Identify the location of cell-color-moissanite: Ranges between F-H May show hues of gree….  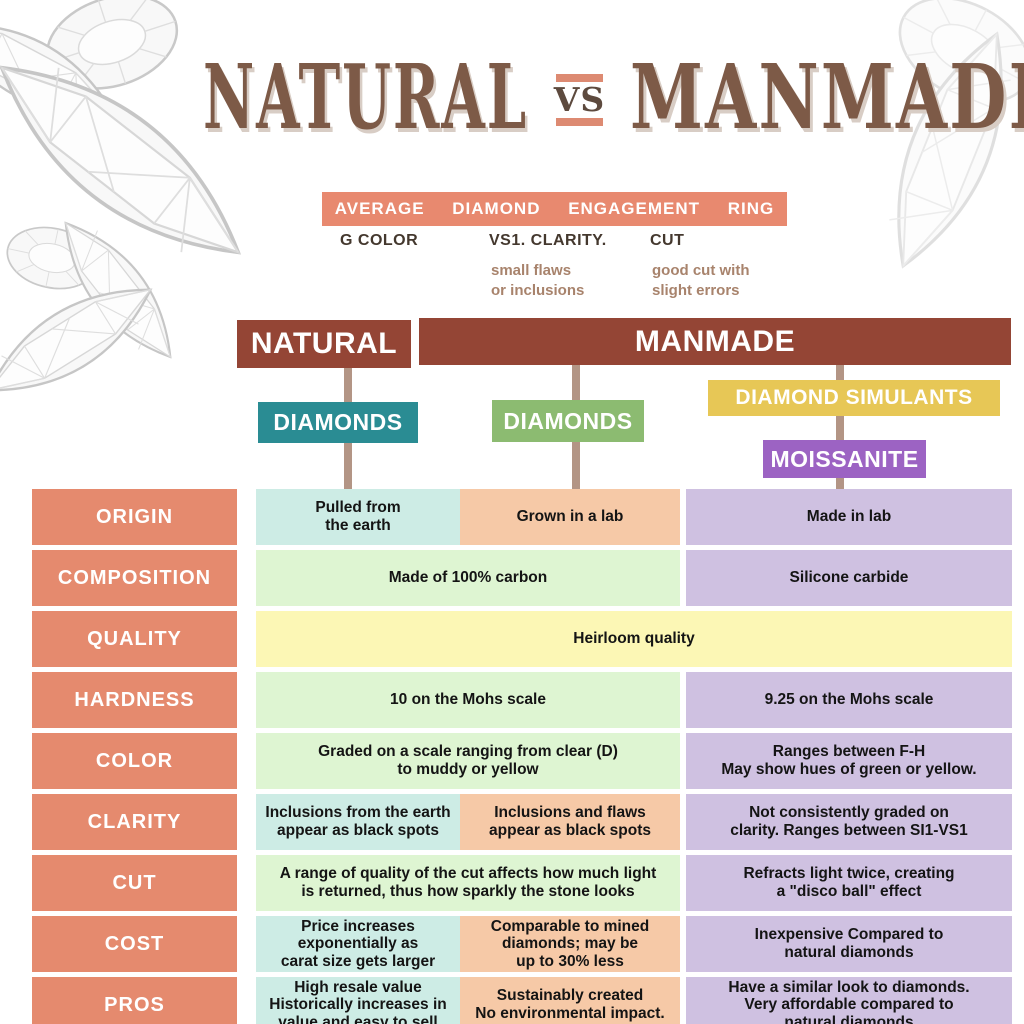
(849, 761).